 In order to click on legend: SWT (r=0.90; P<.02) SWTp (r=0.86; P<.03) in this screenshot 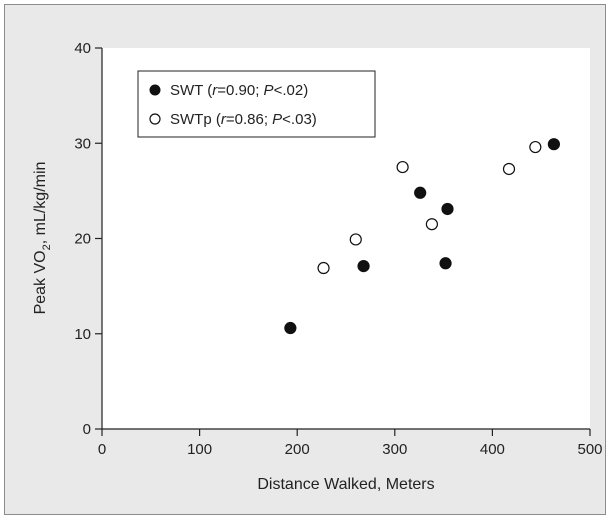, I will do `click(256, 104)`.